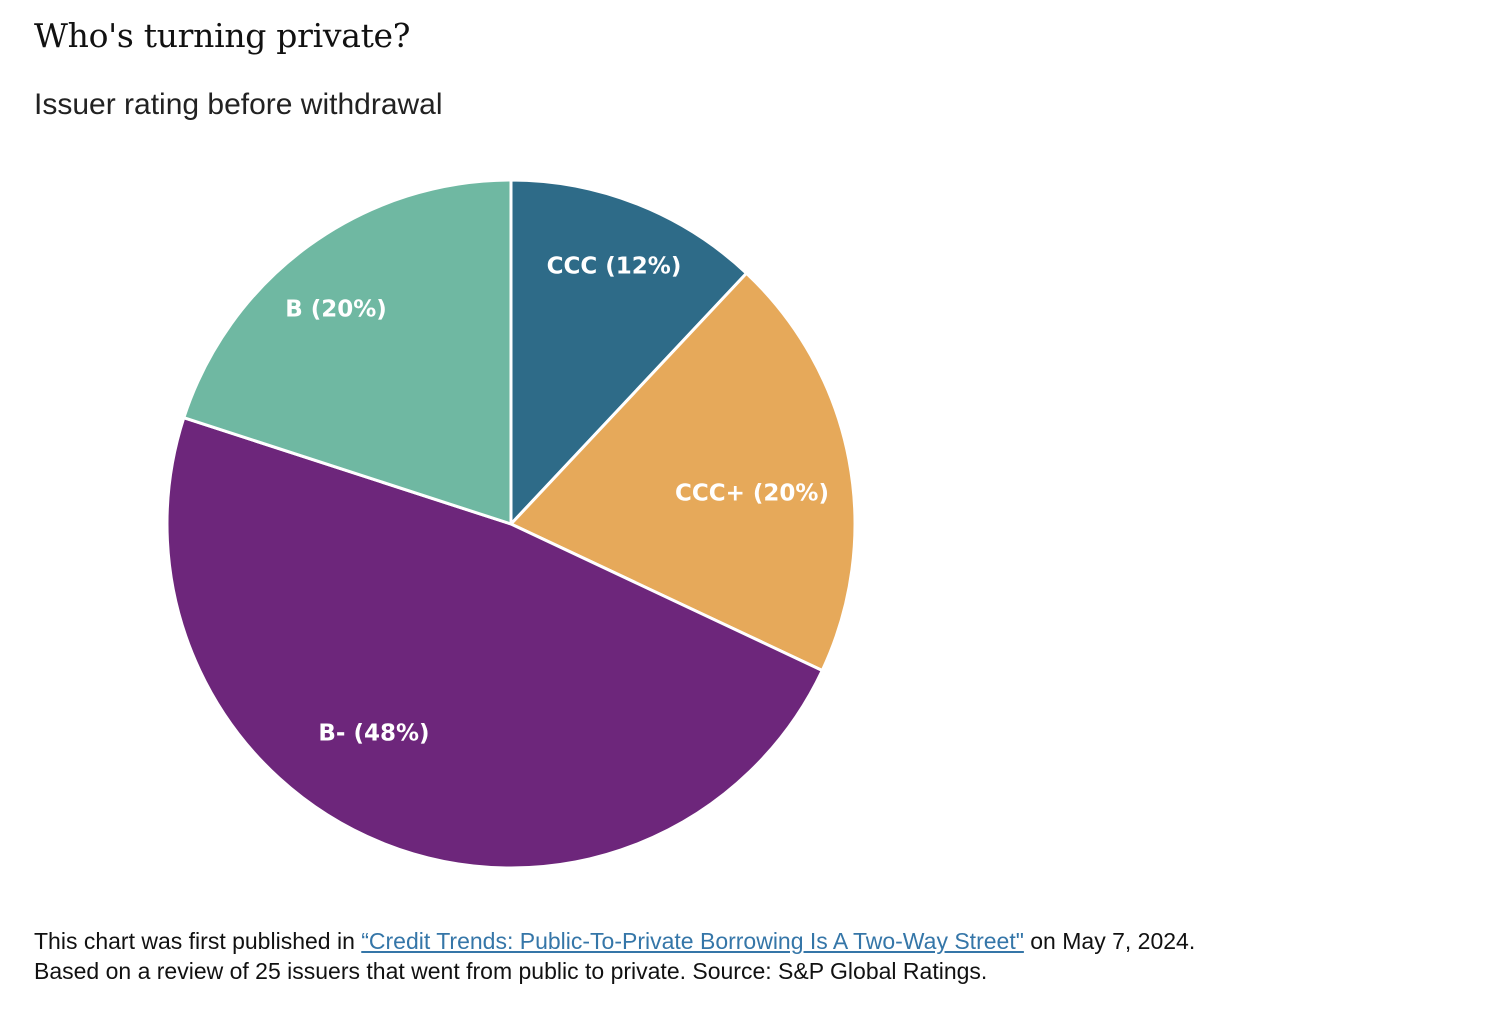 The image size is (1496, 1022). What do you see at coordinates (347, 352) in the screenshot?
I see `pie-slice-b` at bounding box center [347, 352].